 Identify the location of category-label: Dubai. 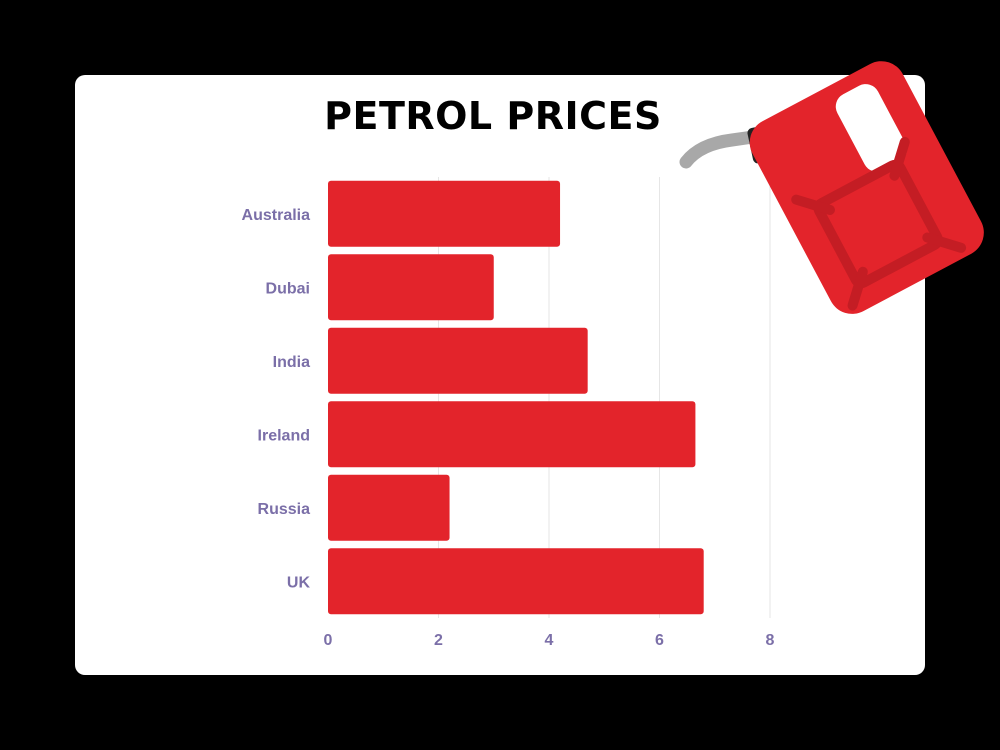
(288, 288).